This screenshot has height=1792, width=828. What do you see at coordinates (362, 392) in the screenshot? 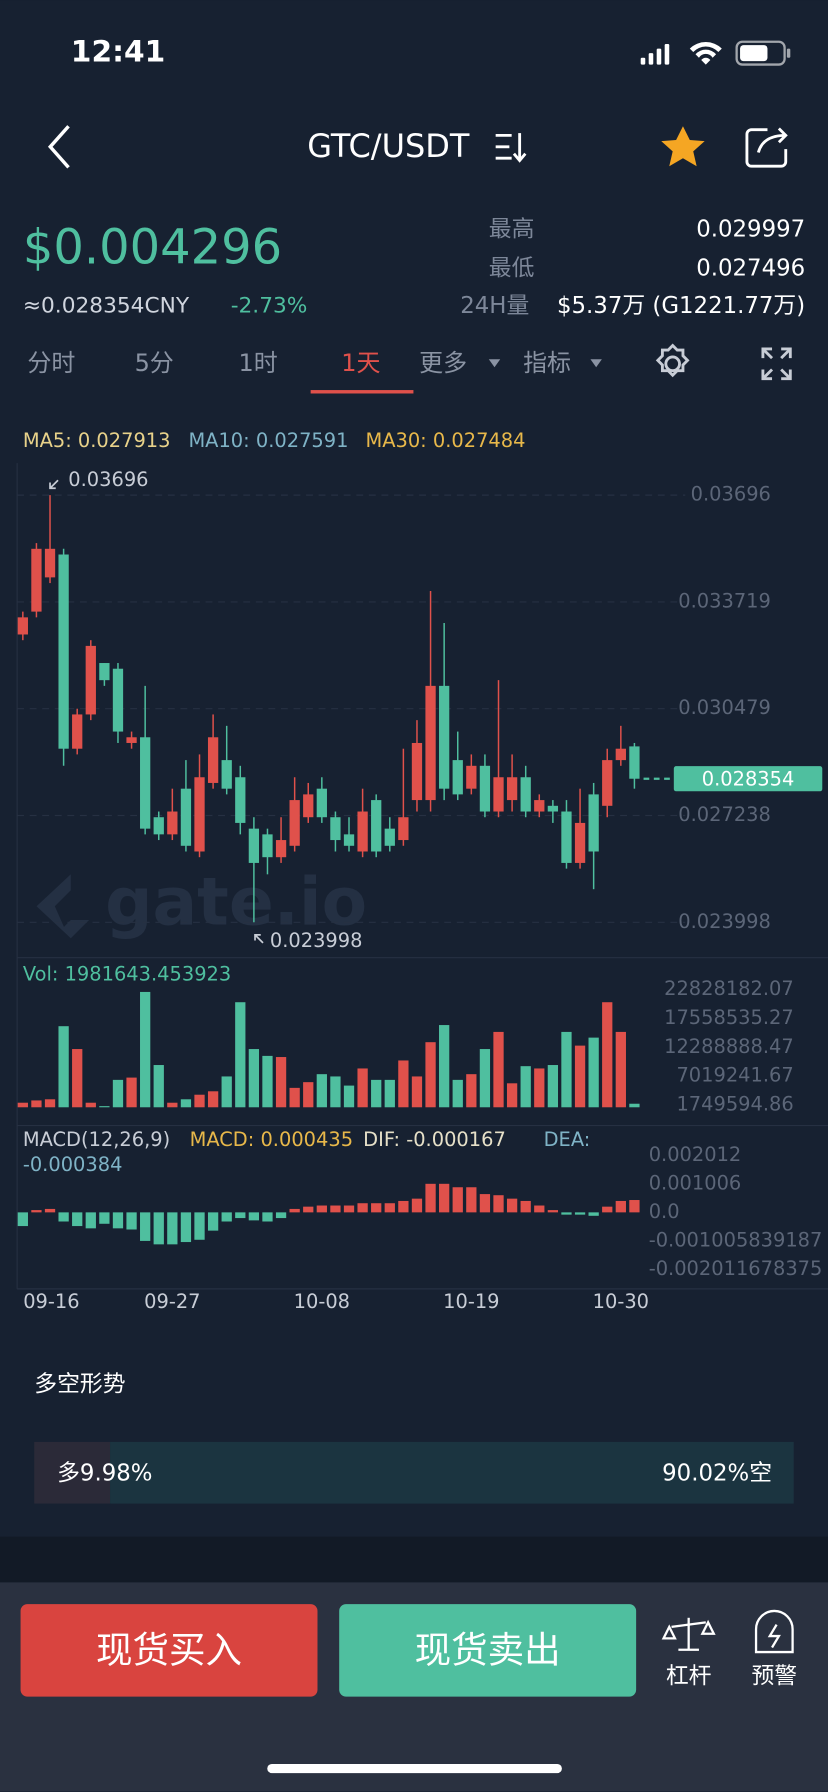
I see `active-tab-underline` at bounding box center [362, 392].